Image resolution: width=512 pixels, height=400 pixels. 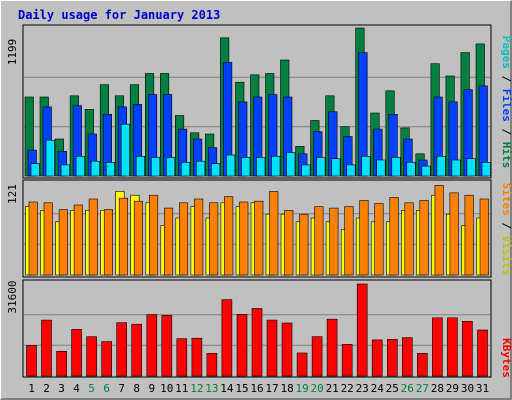 I want to click on legend-sites-visits: Sites / Visits, so click(x=506, y=229).